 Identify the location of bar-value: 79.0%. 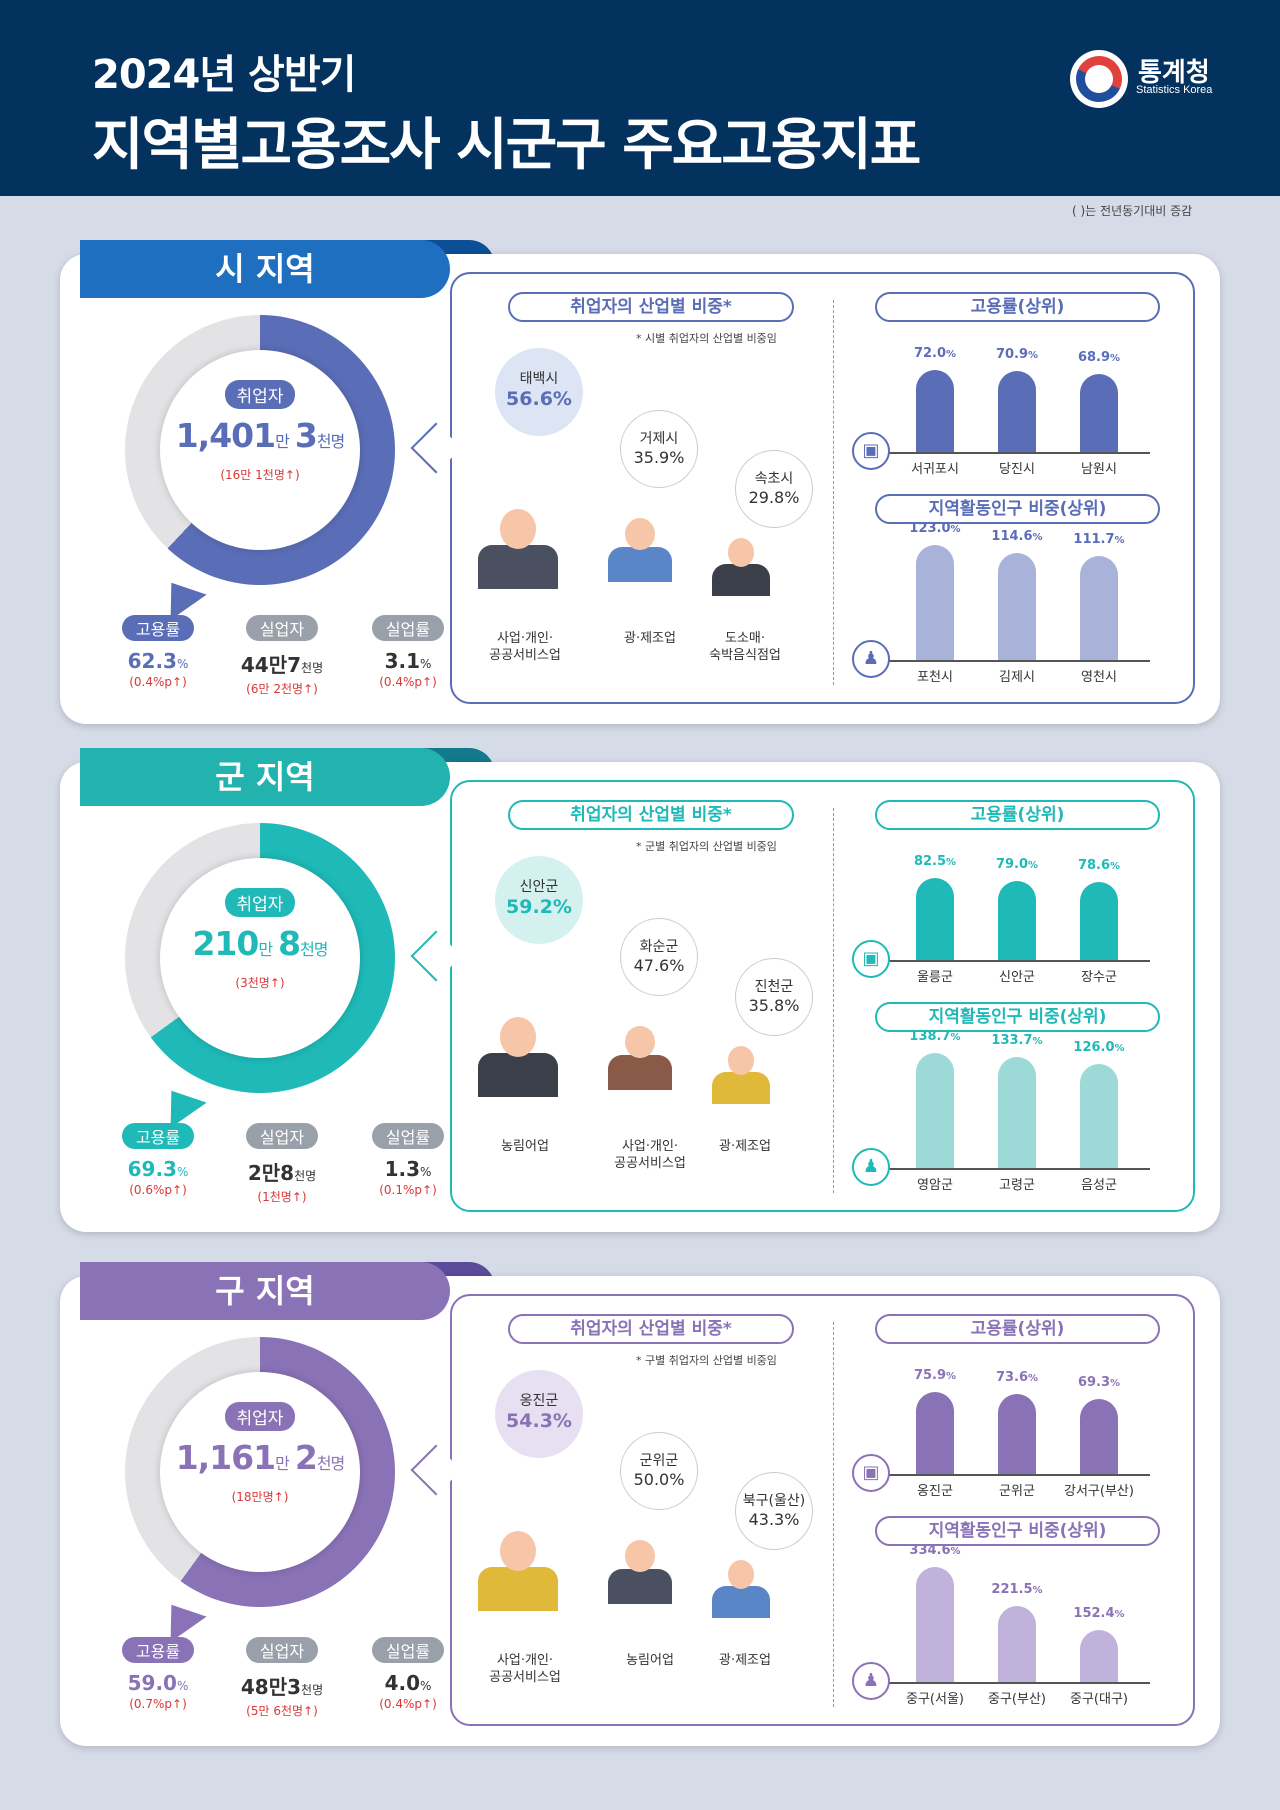
(1017, 864).